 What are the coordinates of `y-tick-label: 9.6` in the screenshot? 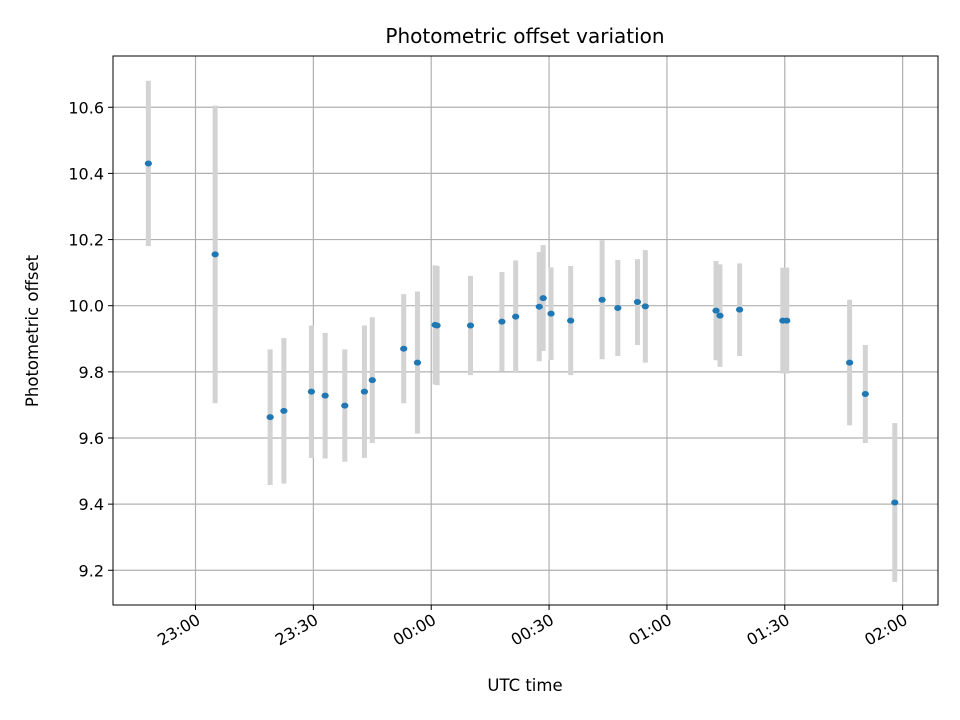 It's located at (91, 438).